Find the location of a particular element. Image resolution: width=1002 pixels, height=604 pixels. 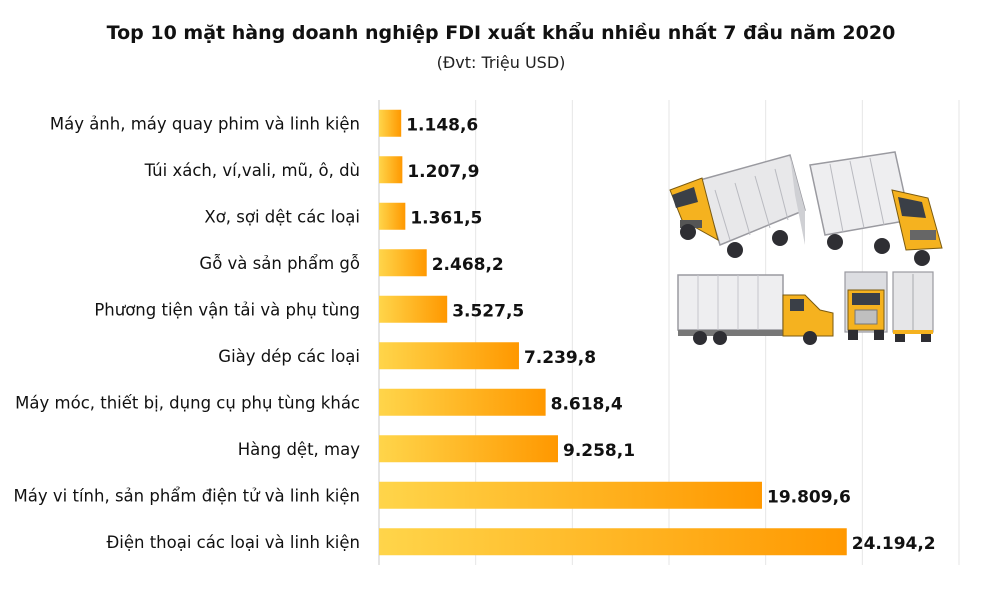

category-label: Máy móc, thiết bị, dụng cụ phụ tùng khác is located at coordinates (187, 402).